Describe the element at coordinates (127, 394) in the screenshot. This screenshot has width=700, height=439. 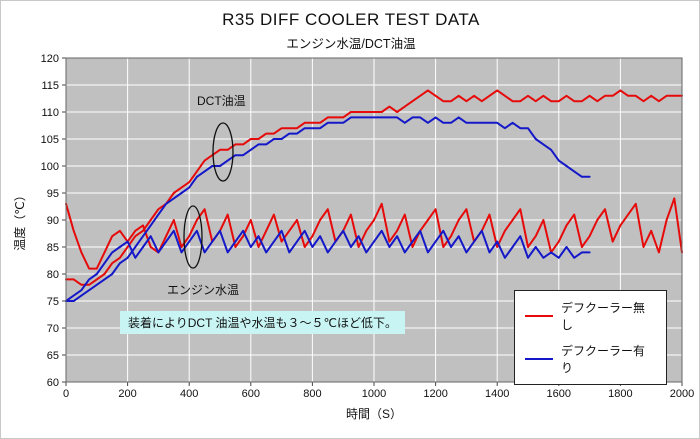
I see `x-tick-label: 200` at that location.